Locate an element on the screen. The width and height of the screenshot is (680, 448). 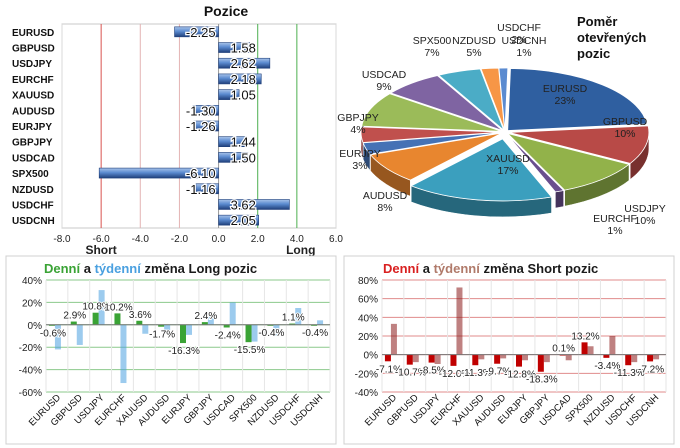
category-label: GBPUSD is located at coordinates (33, 49).